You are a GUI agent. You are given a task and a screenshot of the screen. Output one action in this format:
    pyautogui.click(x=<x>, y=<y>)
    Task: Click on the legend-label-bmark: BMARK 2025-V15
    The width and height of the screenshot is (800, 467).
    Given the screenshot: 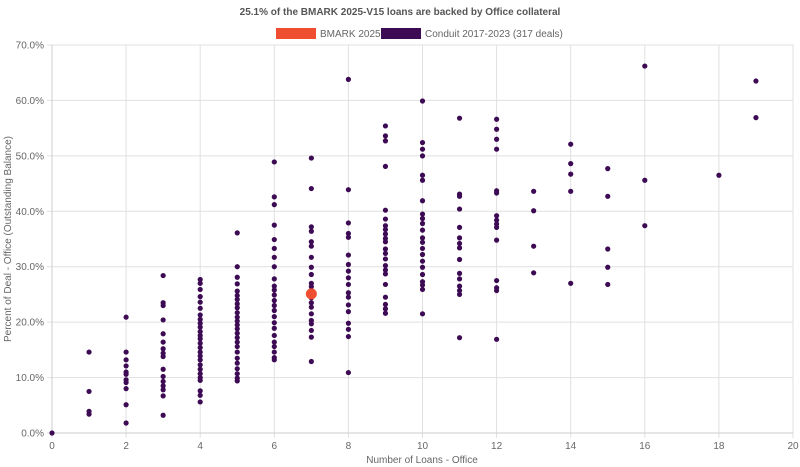 What is the action you would take?
    pyautogui.click(x=361, y=34)
    